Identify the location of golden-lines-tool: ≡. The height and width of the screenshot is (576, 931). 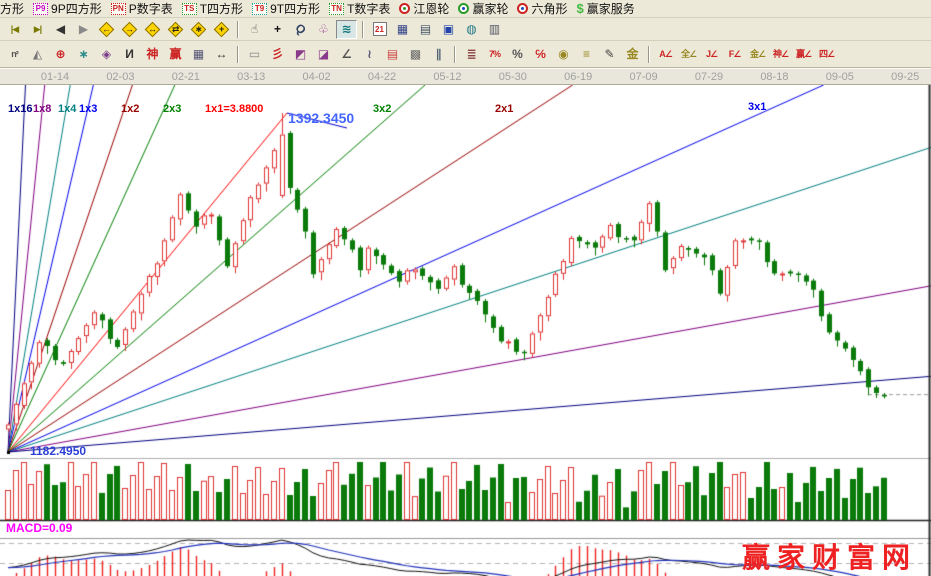
(586, 54).